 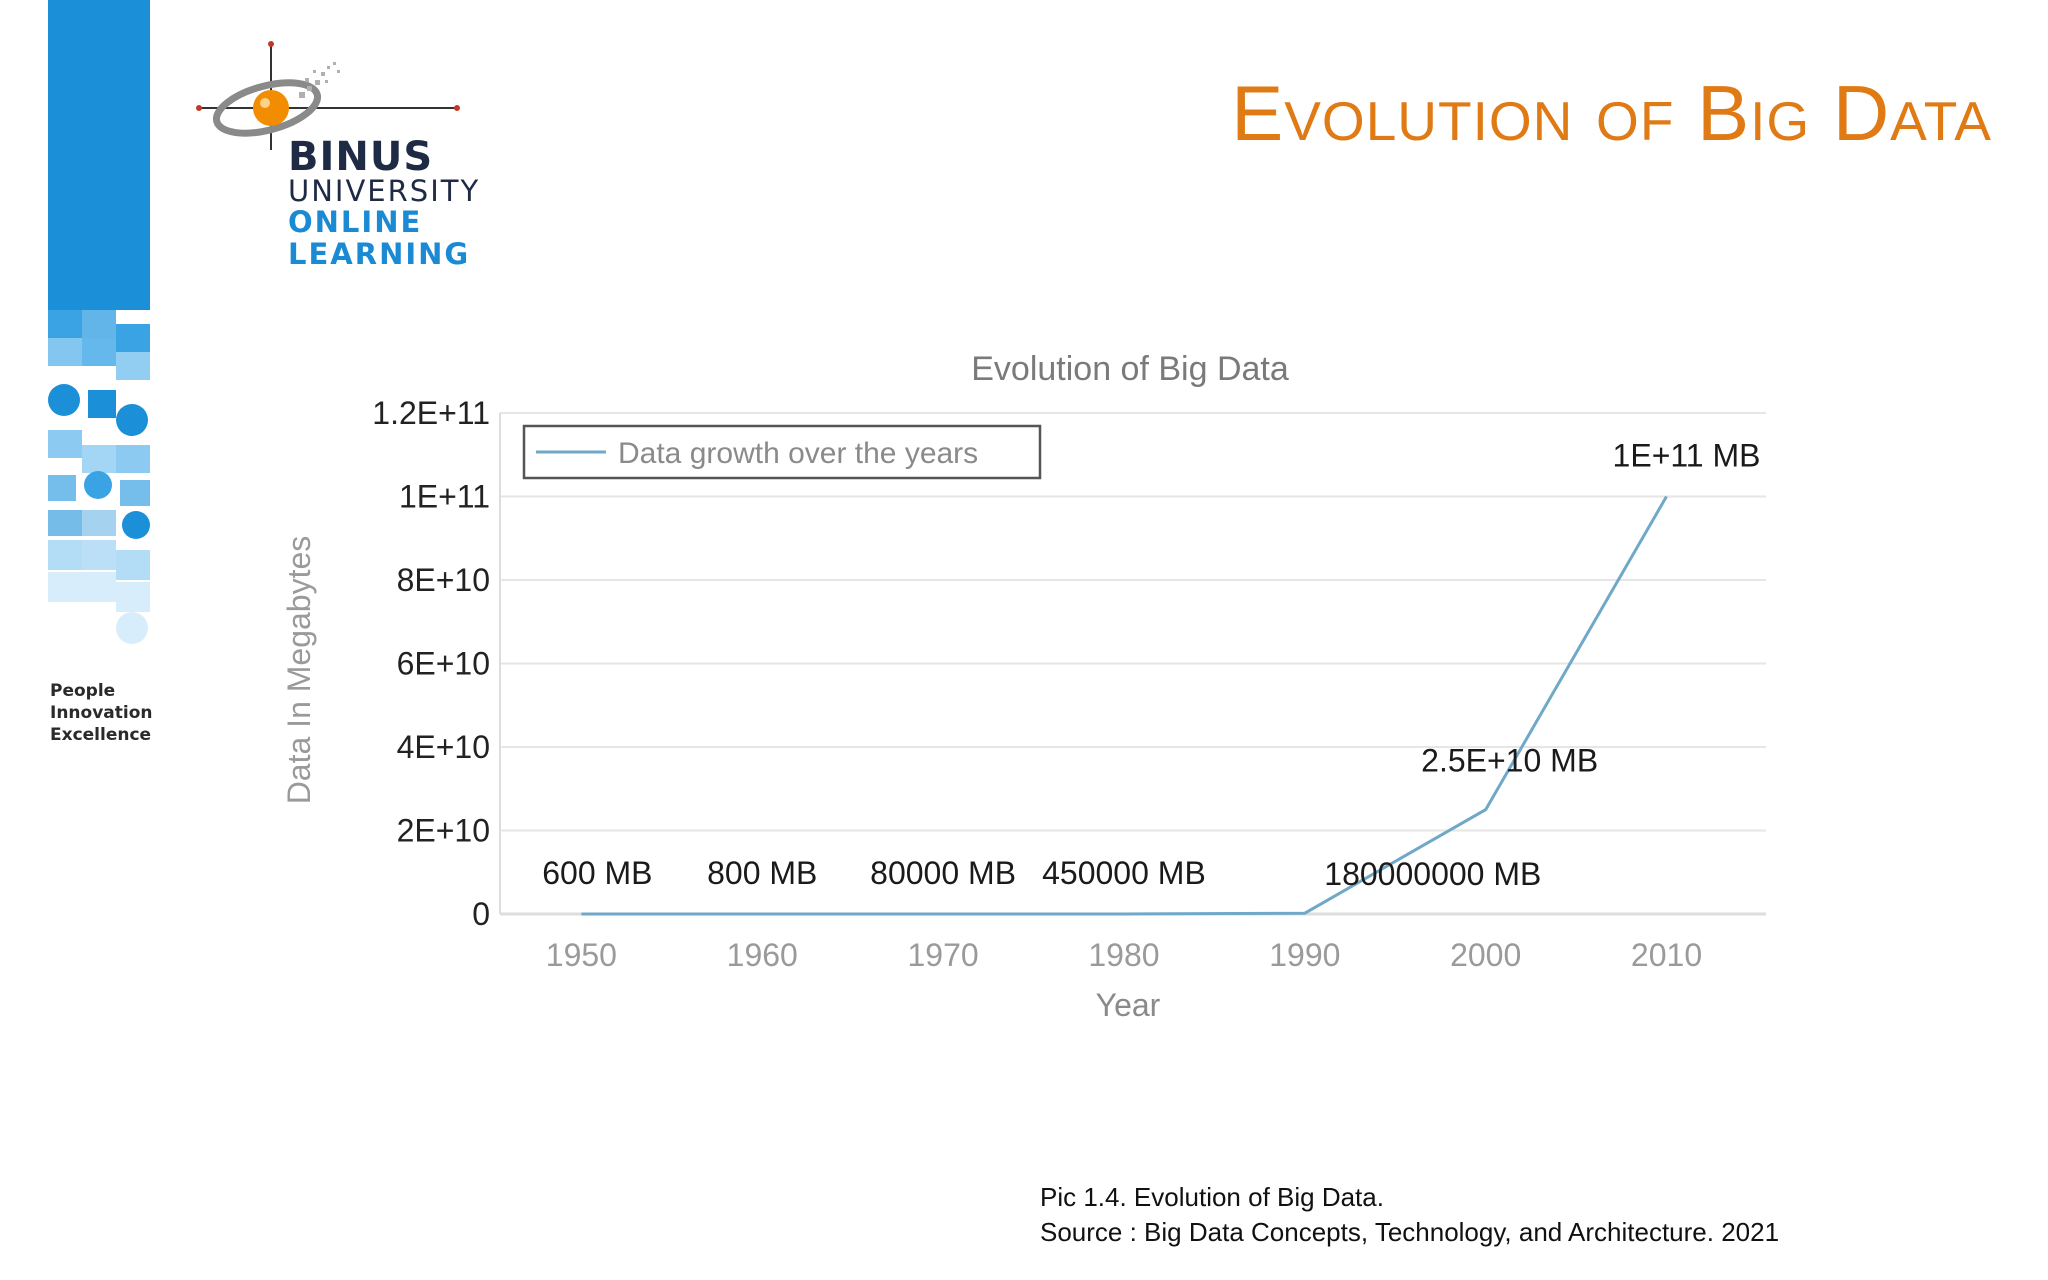 What do you see at coordinates (1130, 369) in the screenshot?
I see `chart-title: Evolution of Big Data` at bounding box center [1130, 369].